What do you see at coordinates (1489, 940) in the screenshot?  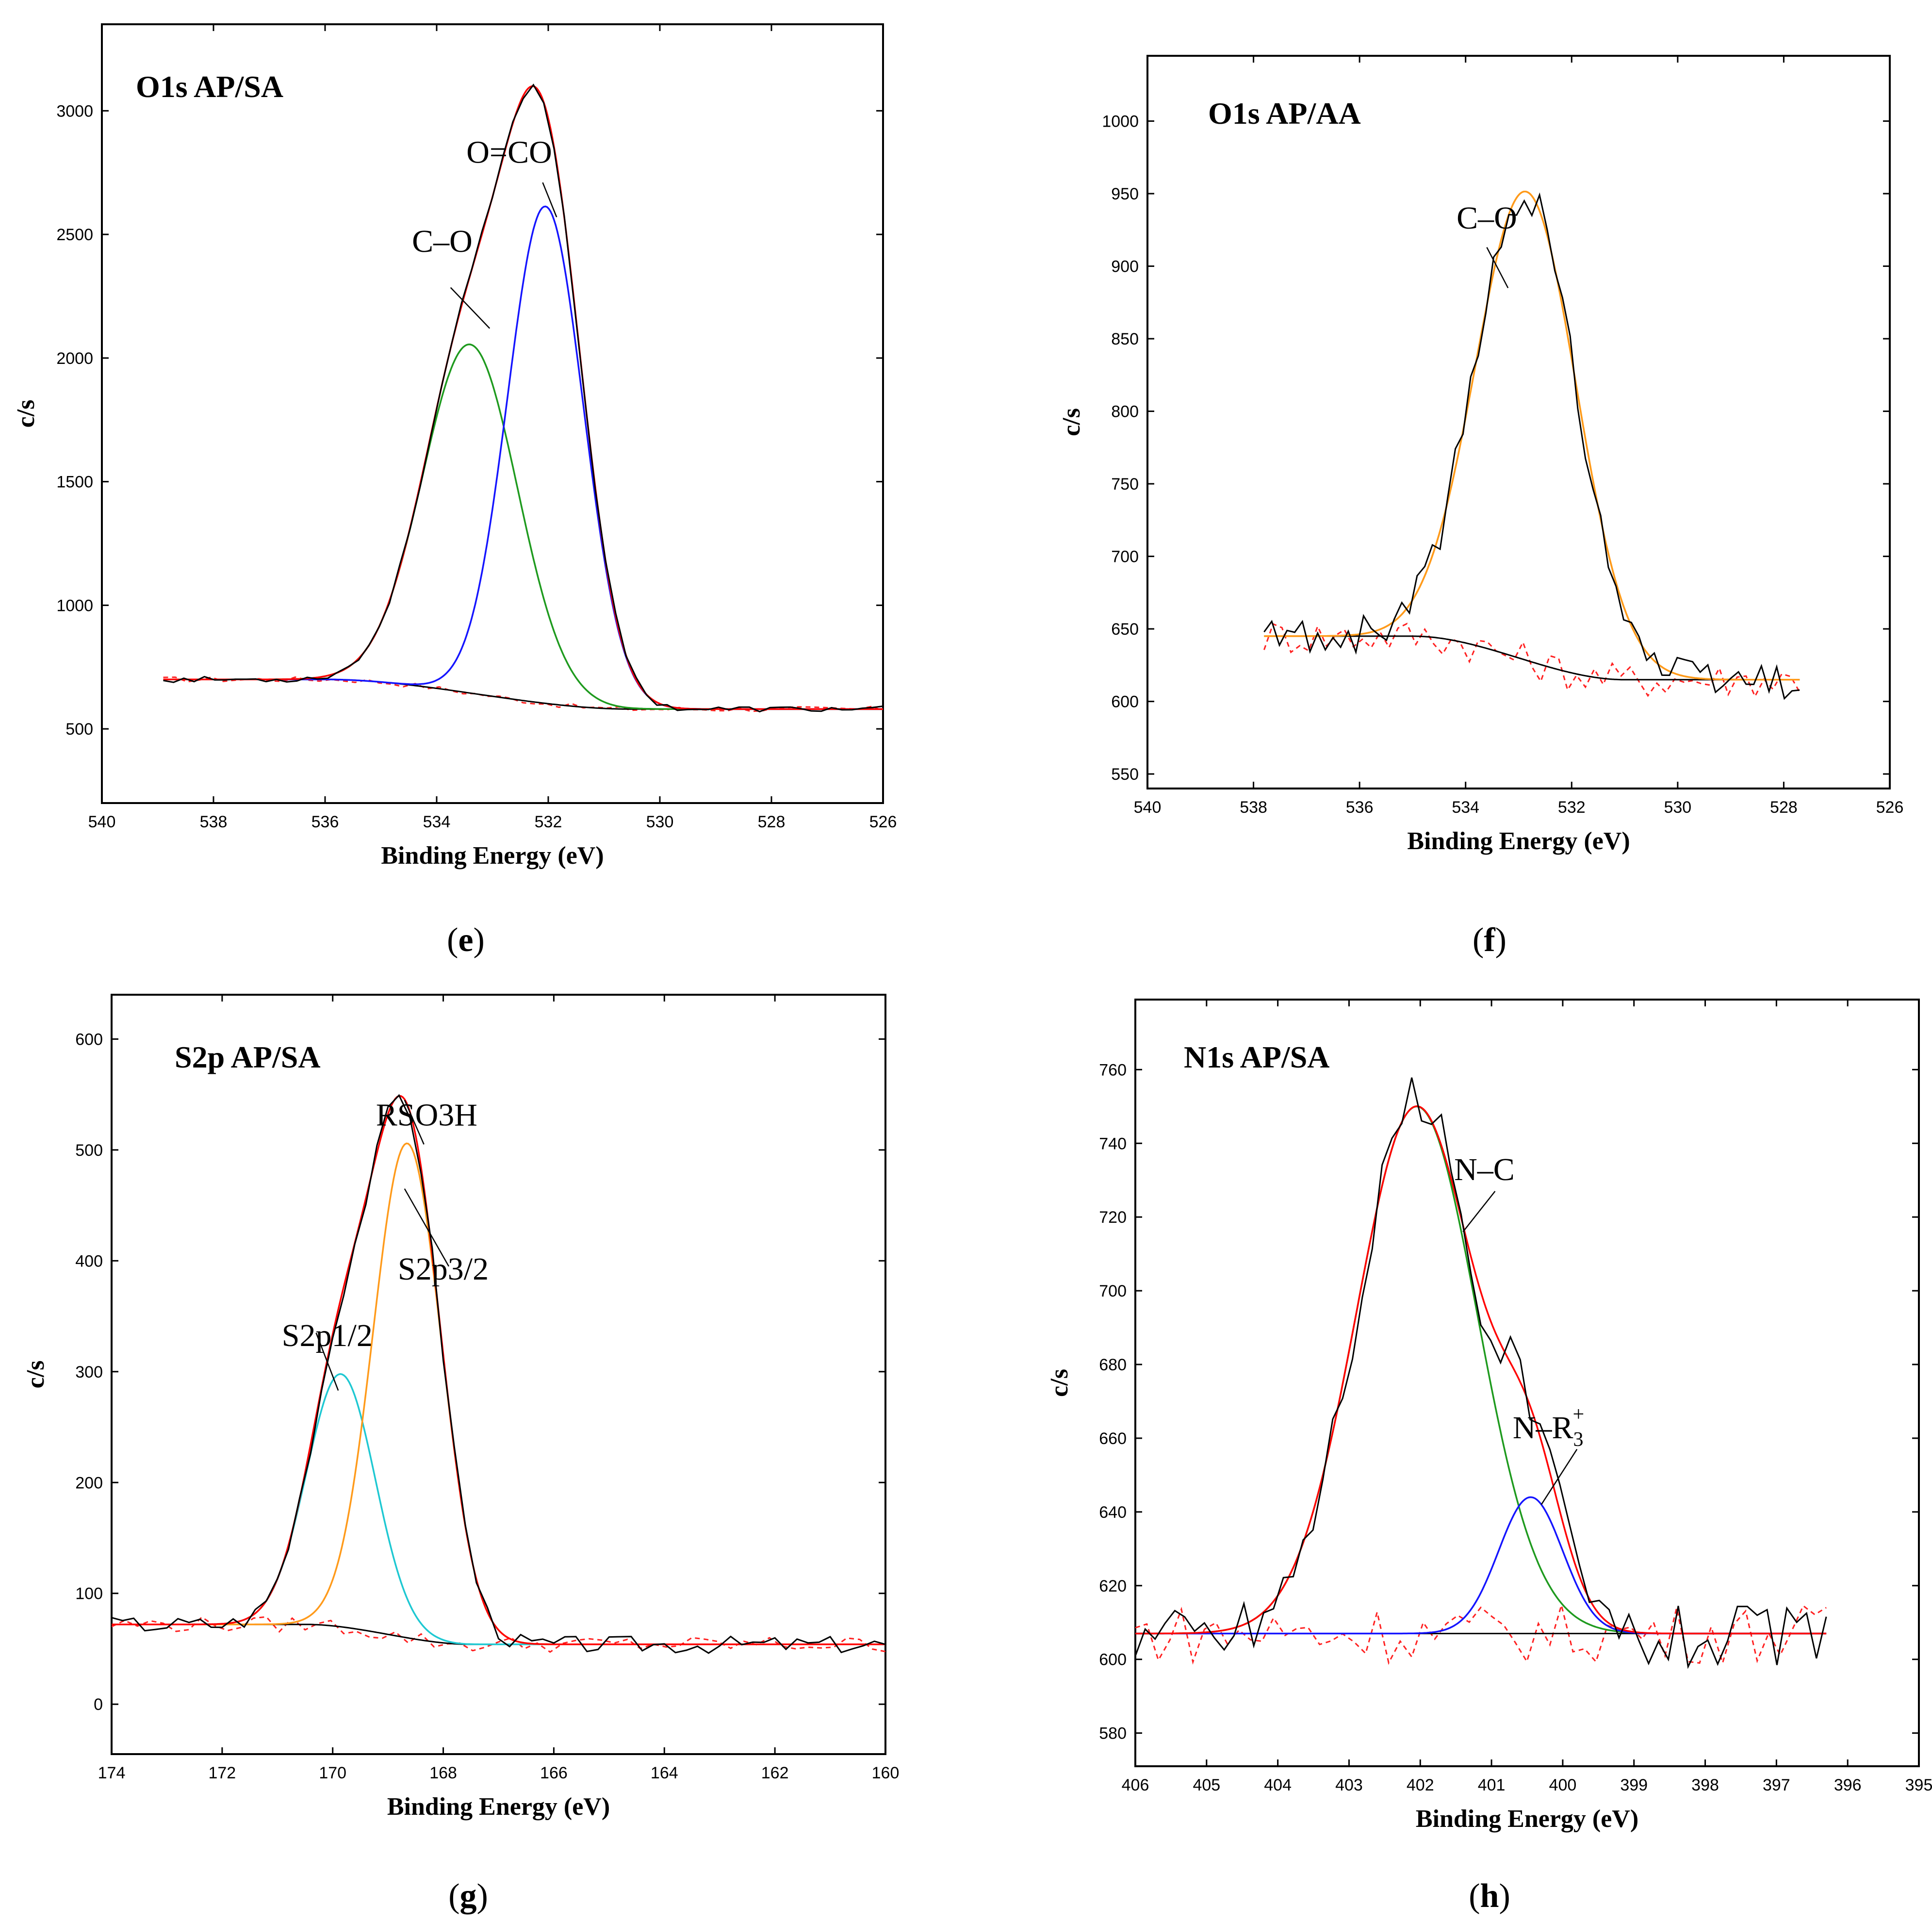 I see `panel-caption: (f)` at bounding box center [1489, 940].